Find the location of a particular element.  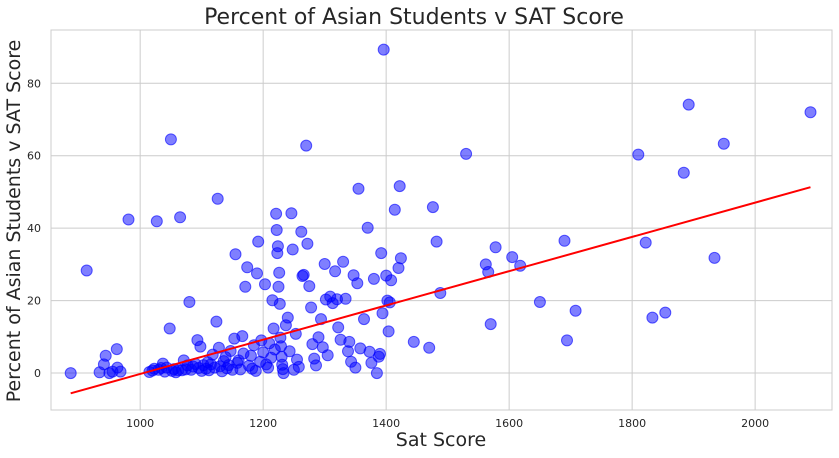

y-axis-title: Percent of Asian Students v SAT Score is located at coordinates (14, 221).